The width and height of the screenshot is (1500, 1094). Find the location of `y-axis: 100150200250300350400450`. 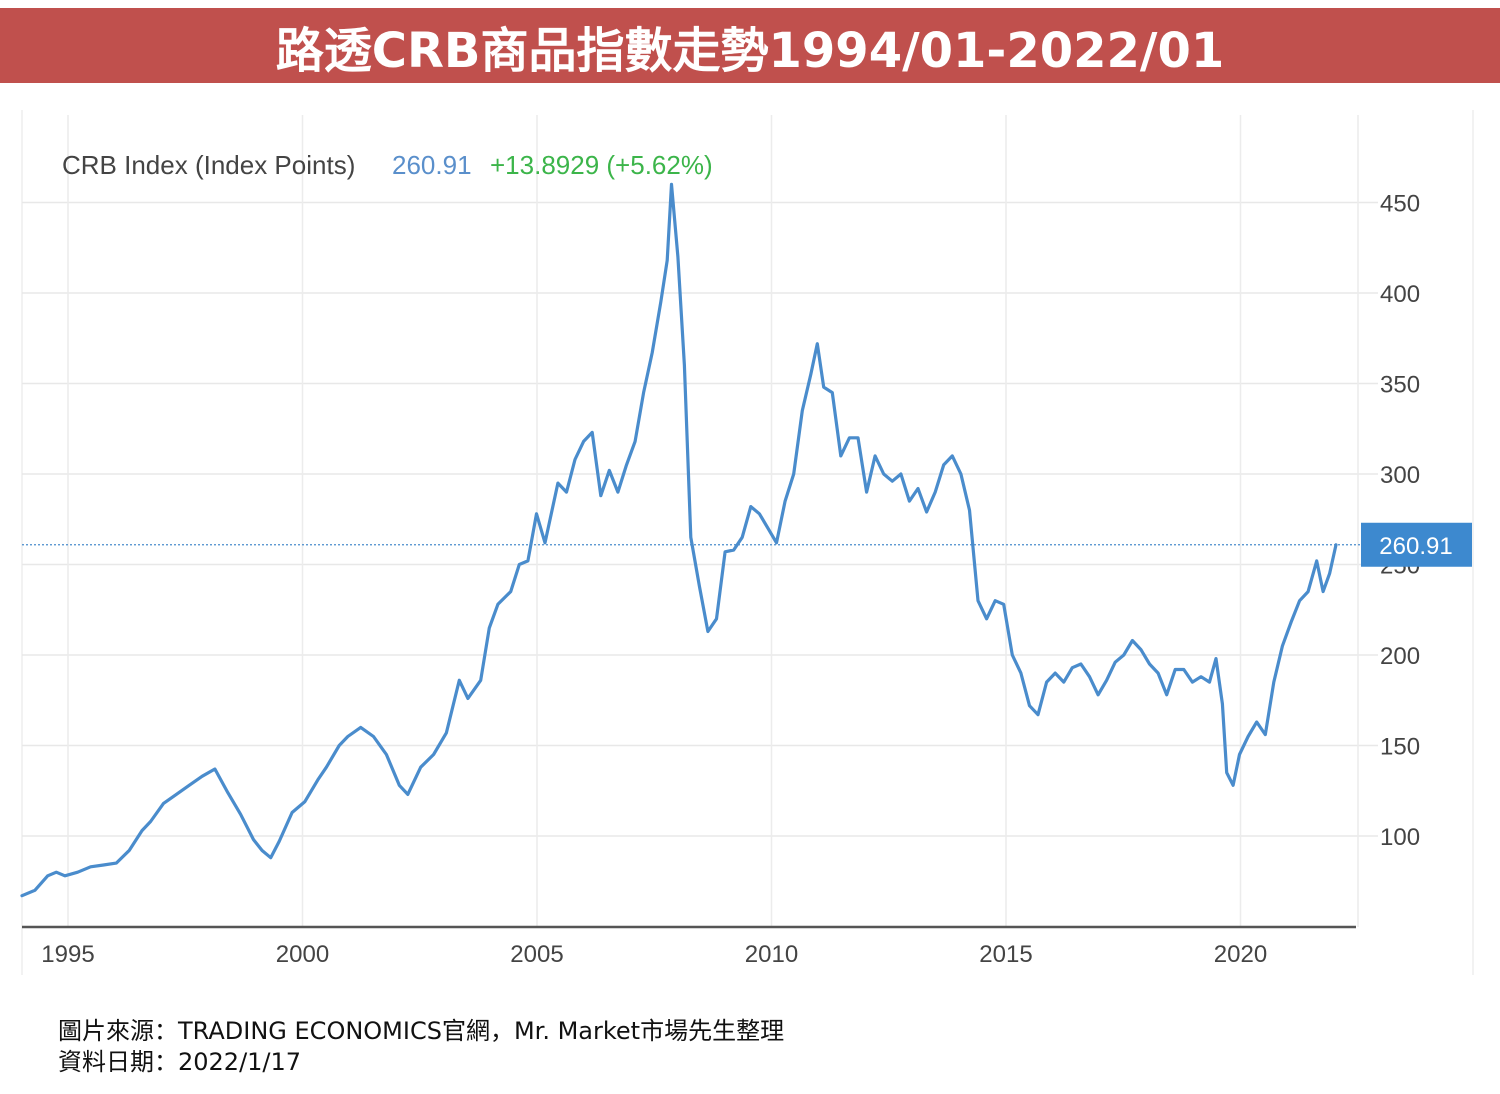

y-axis: 100150200250300350400450 is located at coordinates (1400, 521).